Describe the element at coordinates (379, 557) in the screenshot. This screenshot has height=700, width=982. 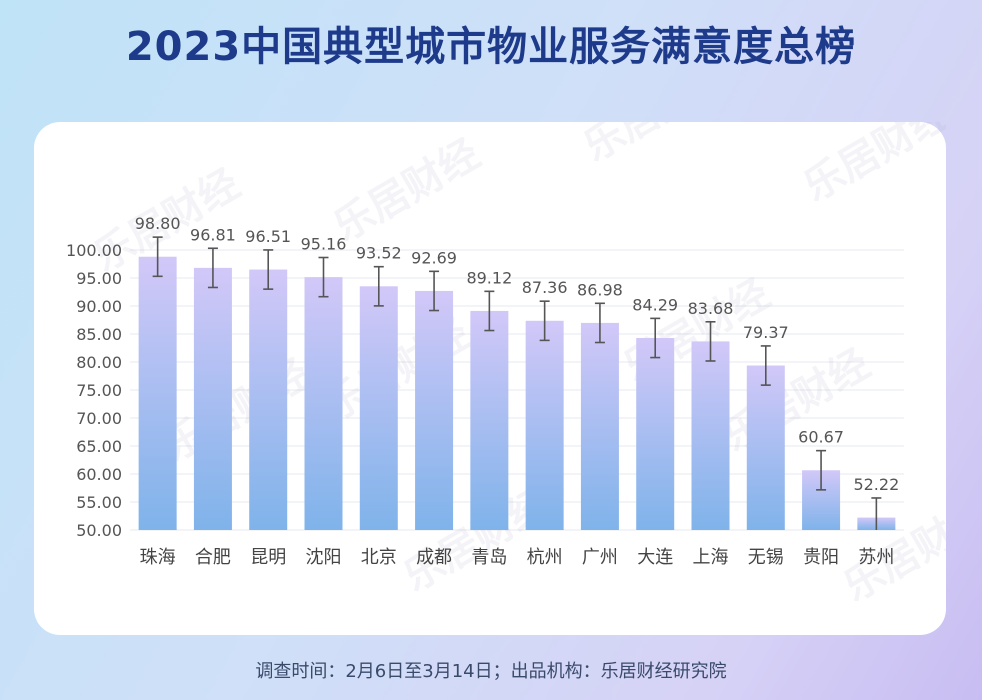
I see `x-tick-label: 北京` at that location.